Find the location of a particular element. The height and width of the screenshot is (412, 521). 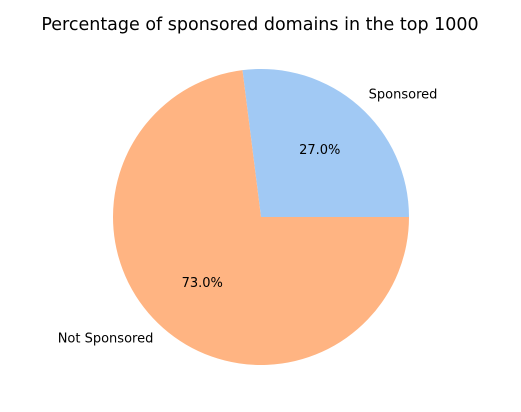

pct-label-not-sponsored: 73.0% is located at coordinates (202, 283).